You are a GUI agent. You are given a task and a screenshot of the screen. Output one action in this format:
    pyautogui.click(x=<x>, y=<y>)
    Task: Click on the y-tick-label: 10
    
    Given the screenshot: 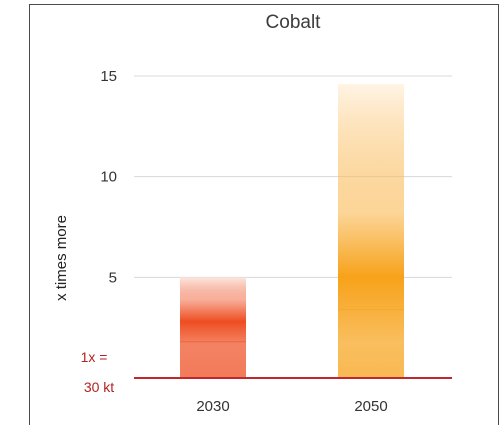 What is the action you would take?
    pyautogui.click(x=108, y=177)
    